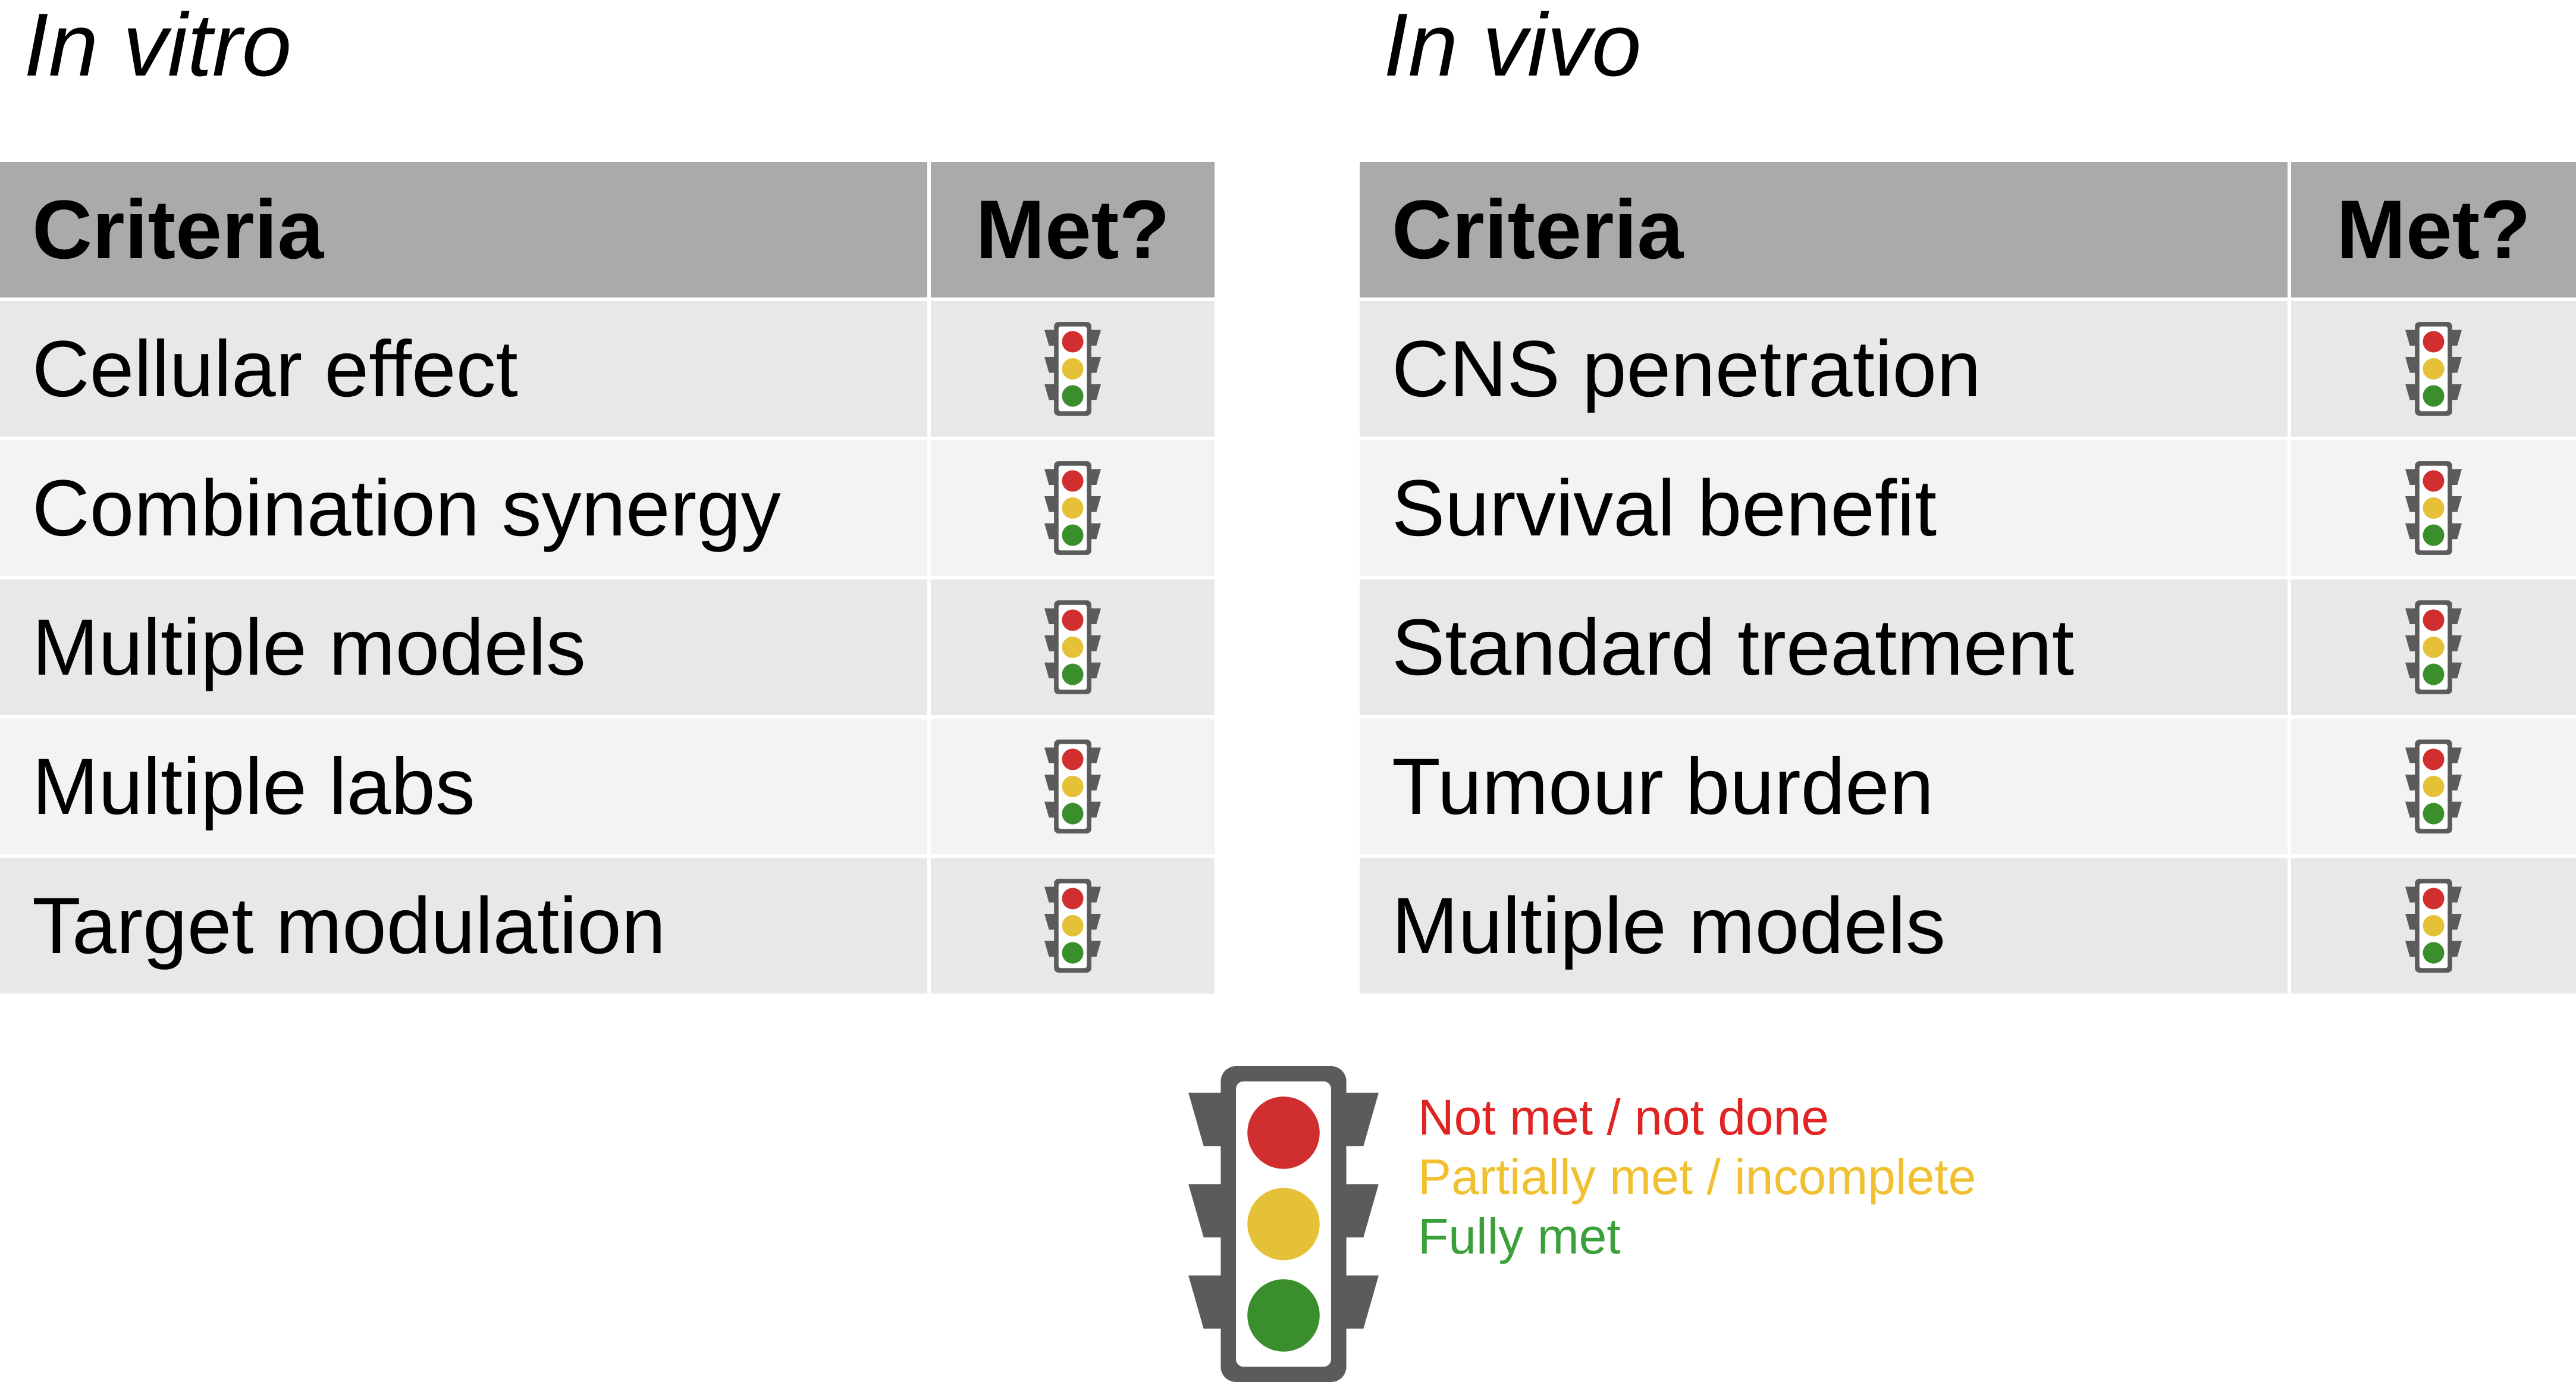 This screenshot has height=1385, width=2576. What do you see at coordinates (465, 370) in the screenshot?
I see `criterion-label: Cellular effect` at bounding box center [465, 370].